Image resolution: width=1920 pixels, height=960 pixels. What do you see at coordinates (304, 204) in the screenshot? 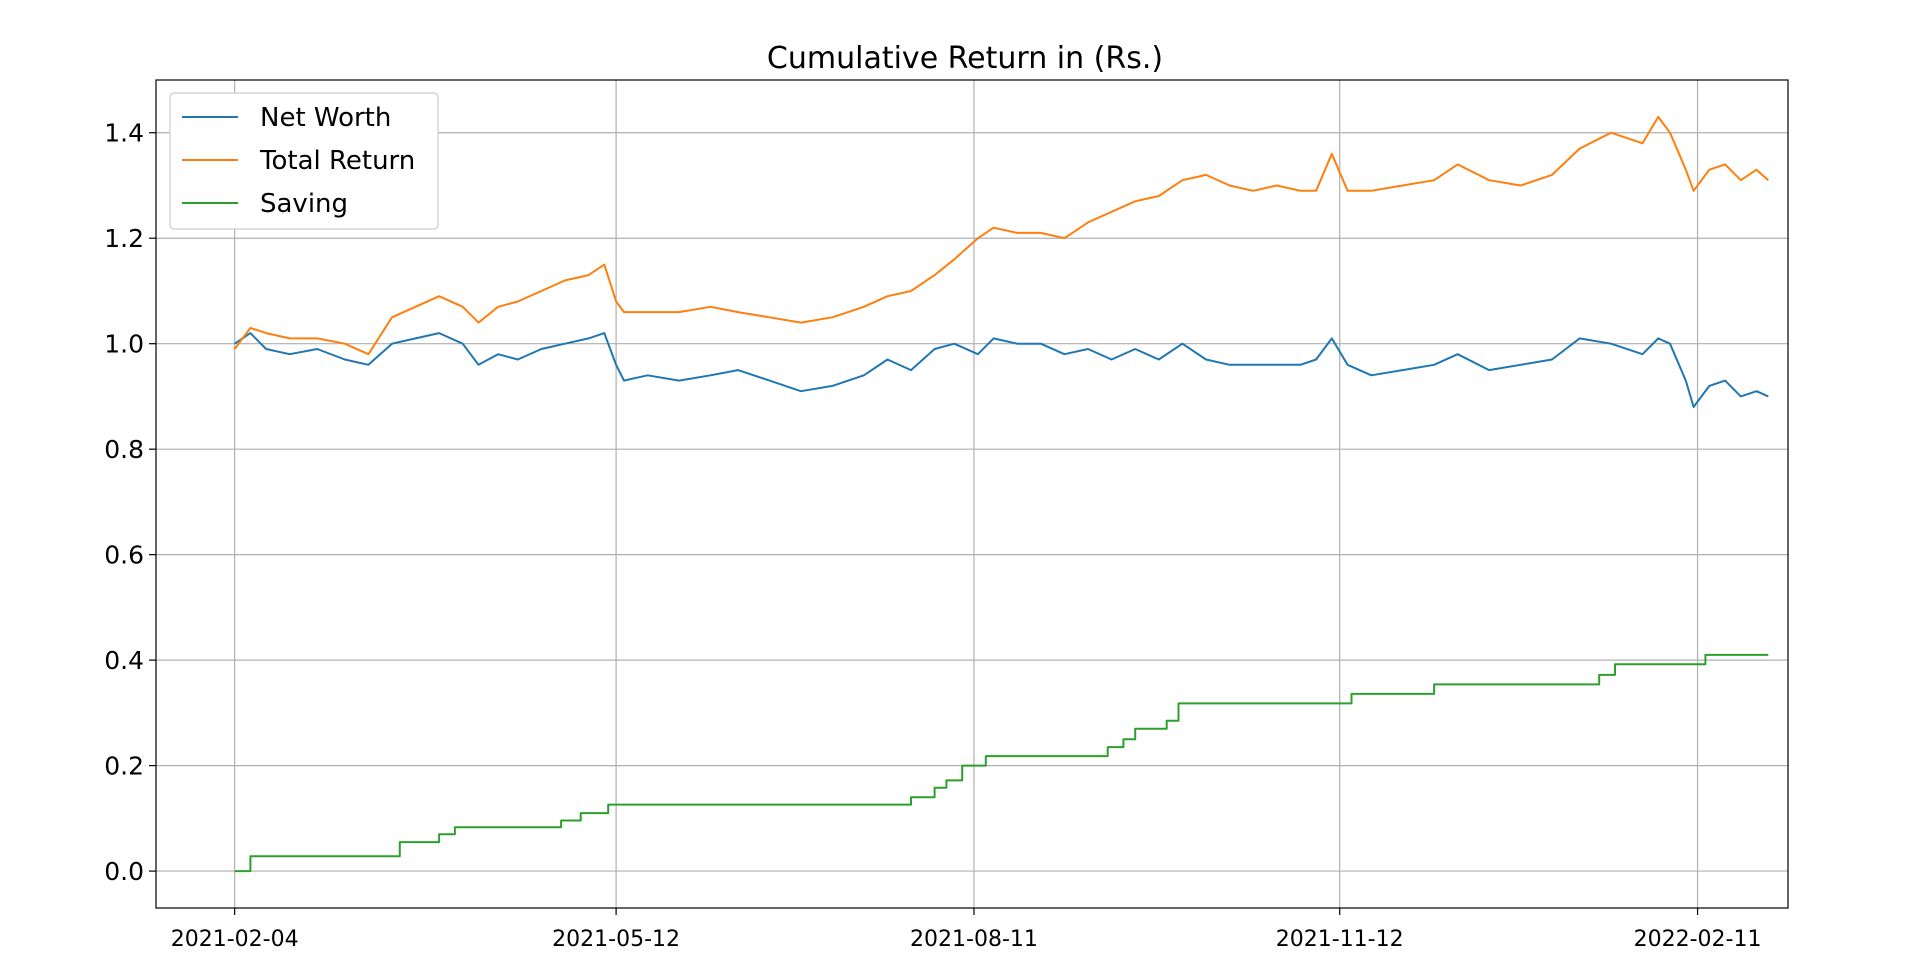
I see `legend-label: Saving` at bounding box center [304, 204].